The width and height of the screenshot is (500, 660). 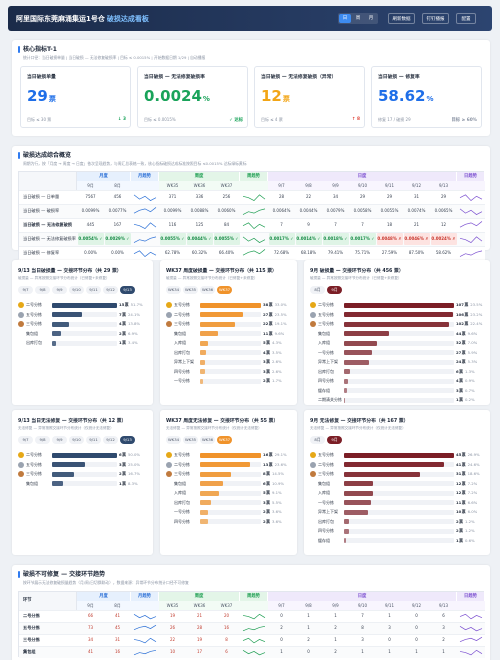 What do you see at coordinates (266, 323) in the screenshot?
I see `item-count: 22` at bounding box center [266, 323].